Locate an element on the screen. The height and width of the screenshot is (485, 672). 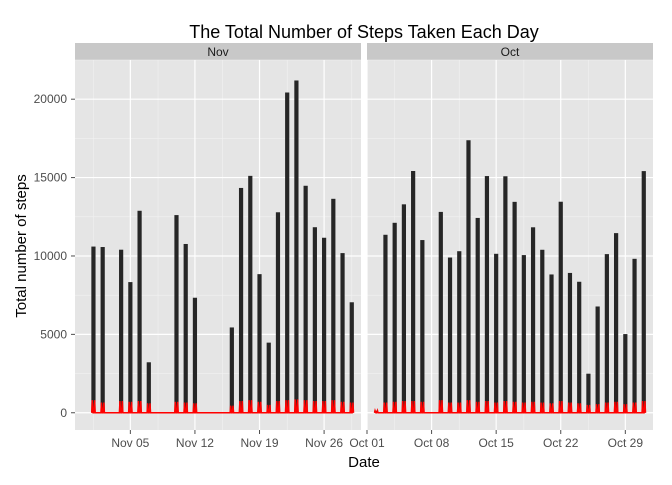
x-tick-label: Nov 26 is located at coordinates (324, 443).